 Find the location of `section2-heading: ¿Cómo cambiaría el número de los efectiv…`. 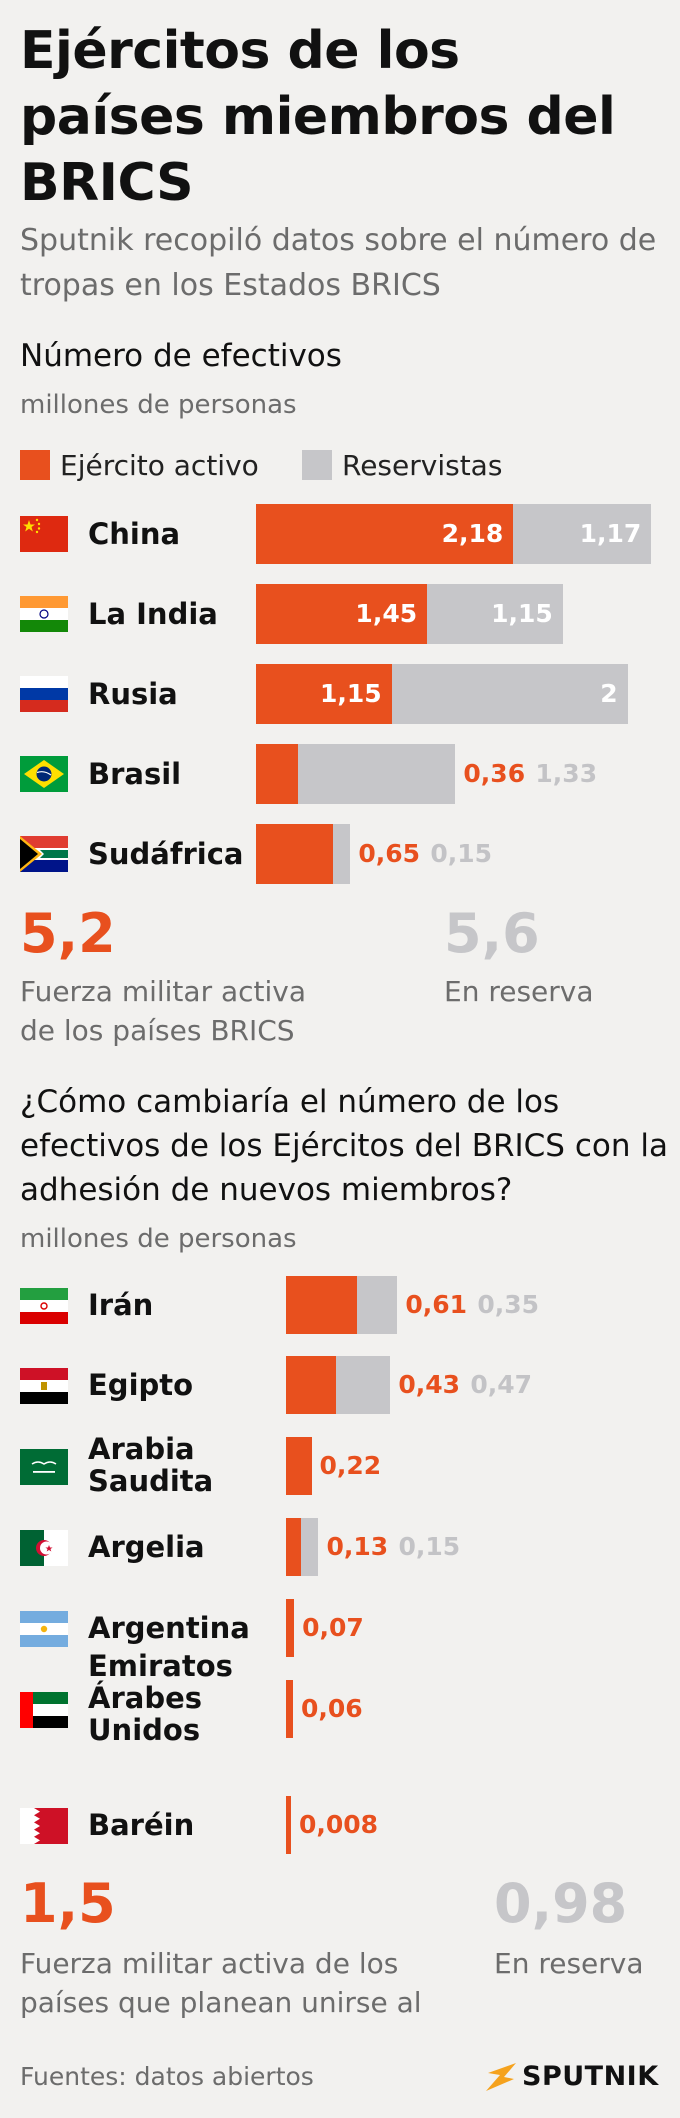

section2-heading: ¿Cómo cambiaría el número de los efectiv… is located at coordinates (344, 1146).